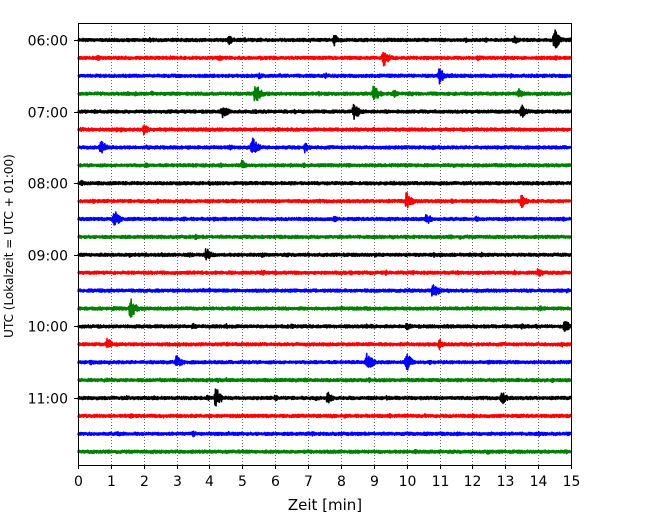  I want to click on y-tick-label: 07:00, so click(48, 114).